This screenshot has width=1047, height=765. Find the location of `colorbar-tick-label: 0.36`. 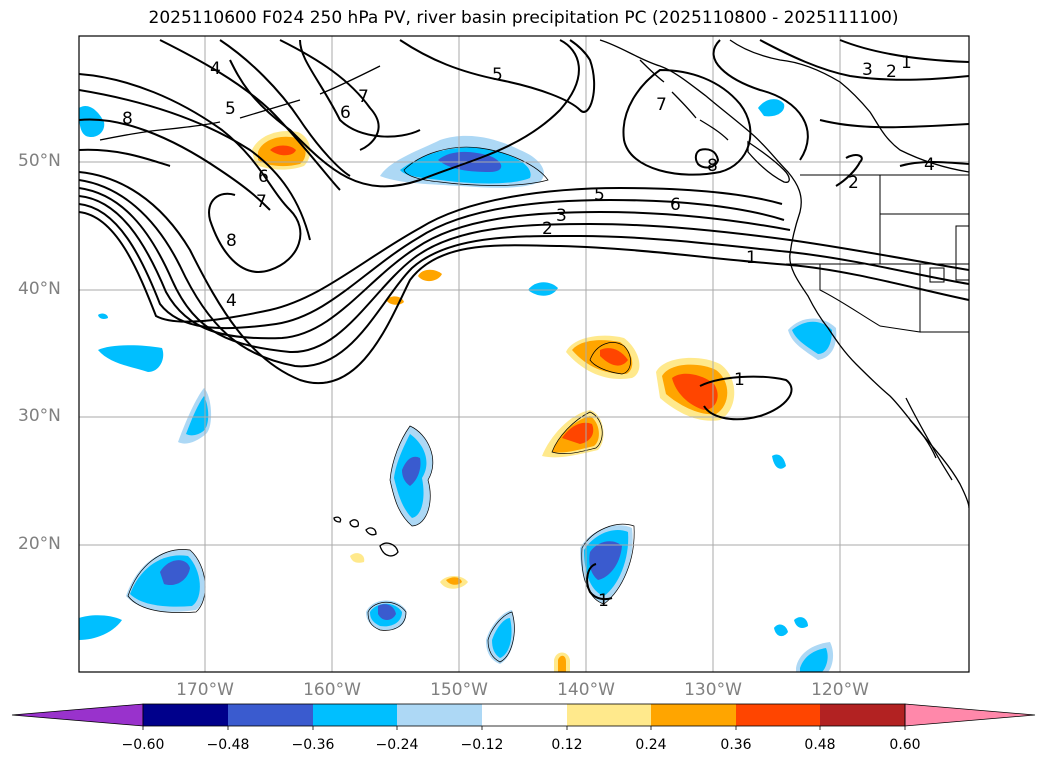

colorbar-tick-label: 0.36 is located at coordinates (736, 745).